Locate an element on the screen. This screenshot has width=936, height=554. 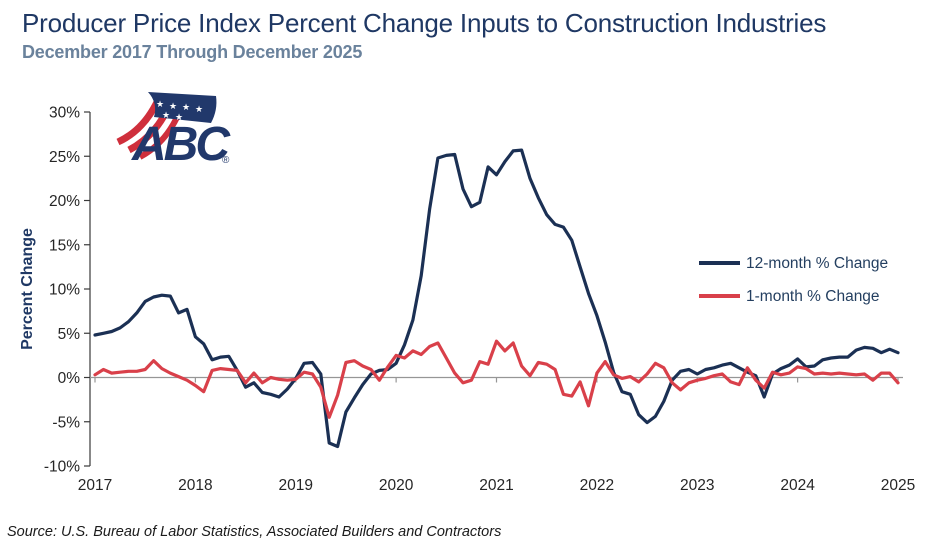
abc-logo-text: ABC is located at coordinates (181, 144).